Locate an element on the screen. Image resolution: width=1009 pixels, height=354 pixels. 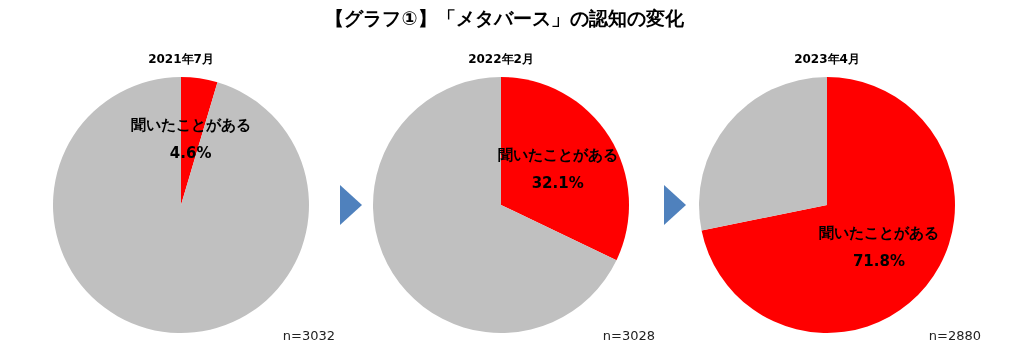
chart-title: 2023年4月 is located at coordinates (827, 59).